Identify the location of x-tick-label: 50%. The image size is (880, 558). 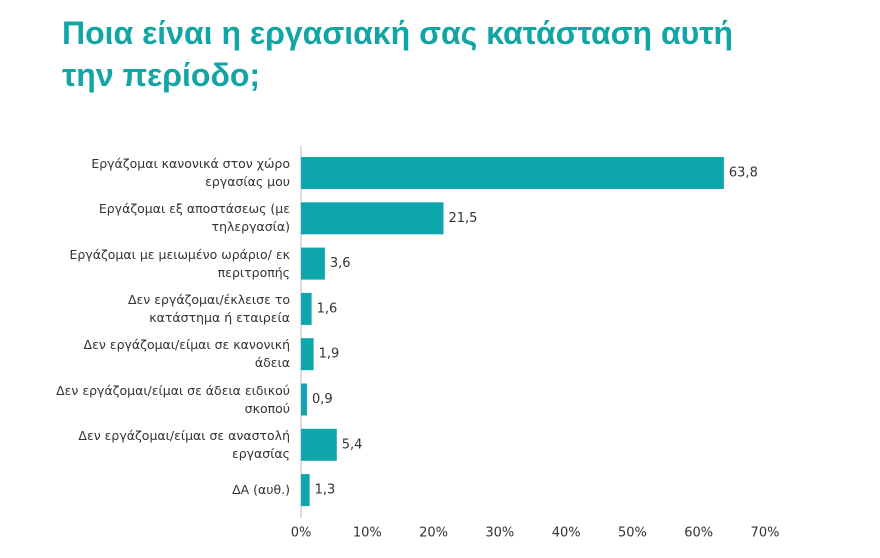
(632, 533).